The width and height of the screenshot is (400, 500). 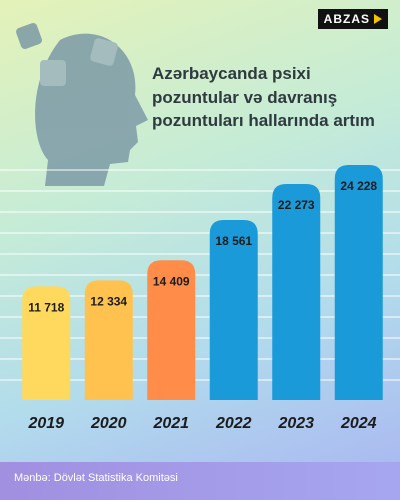 I want to click on x-tick-label: 2019, so click(x=45, y=423).